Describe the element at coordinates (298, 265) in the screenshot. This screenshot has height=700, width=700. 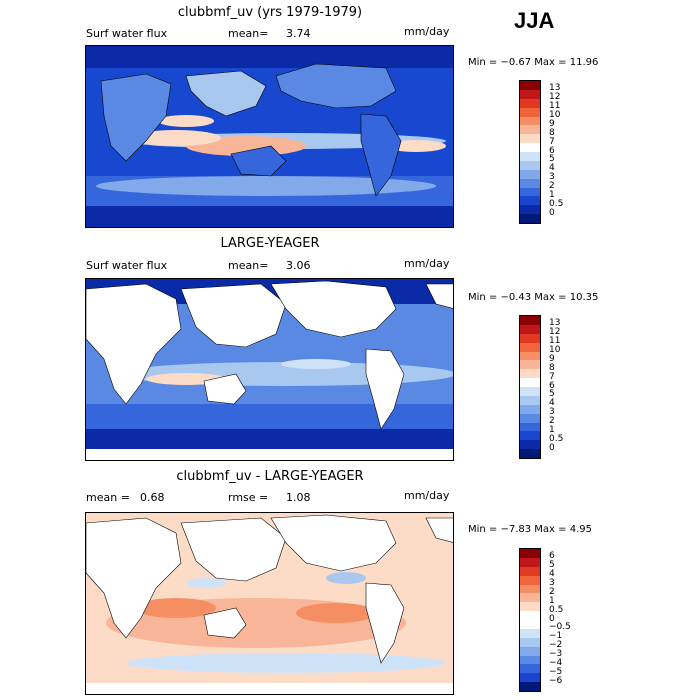
I see `panel-2-mean-value: 3.06` at that location.